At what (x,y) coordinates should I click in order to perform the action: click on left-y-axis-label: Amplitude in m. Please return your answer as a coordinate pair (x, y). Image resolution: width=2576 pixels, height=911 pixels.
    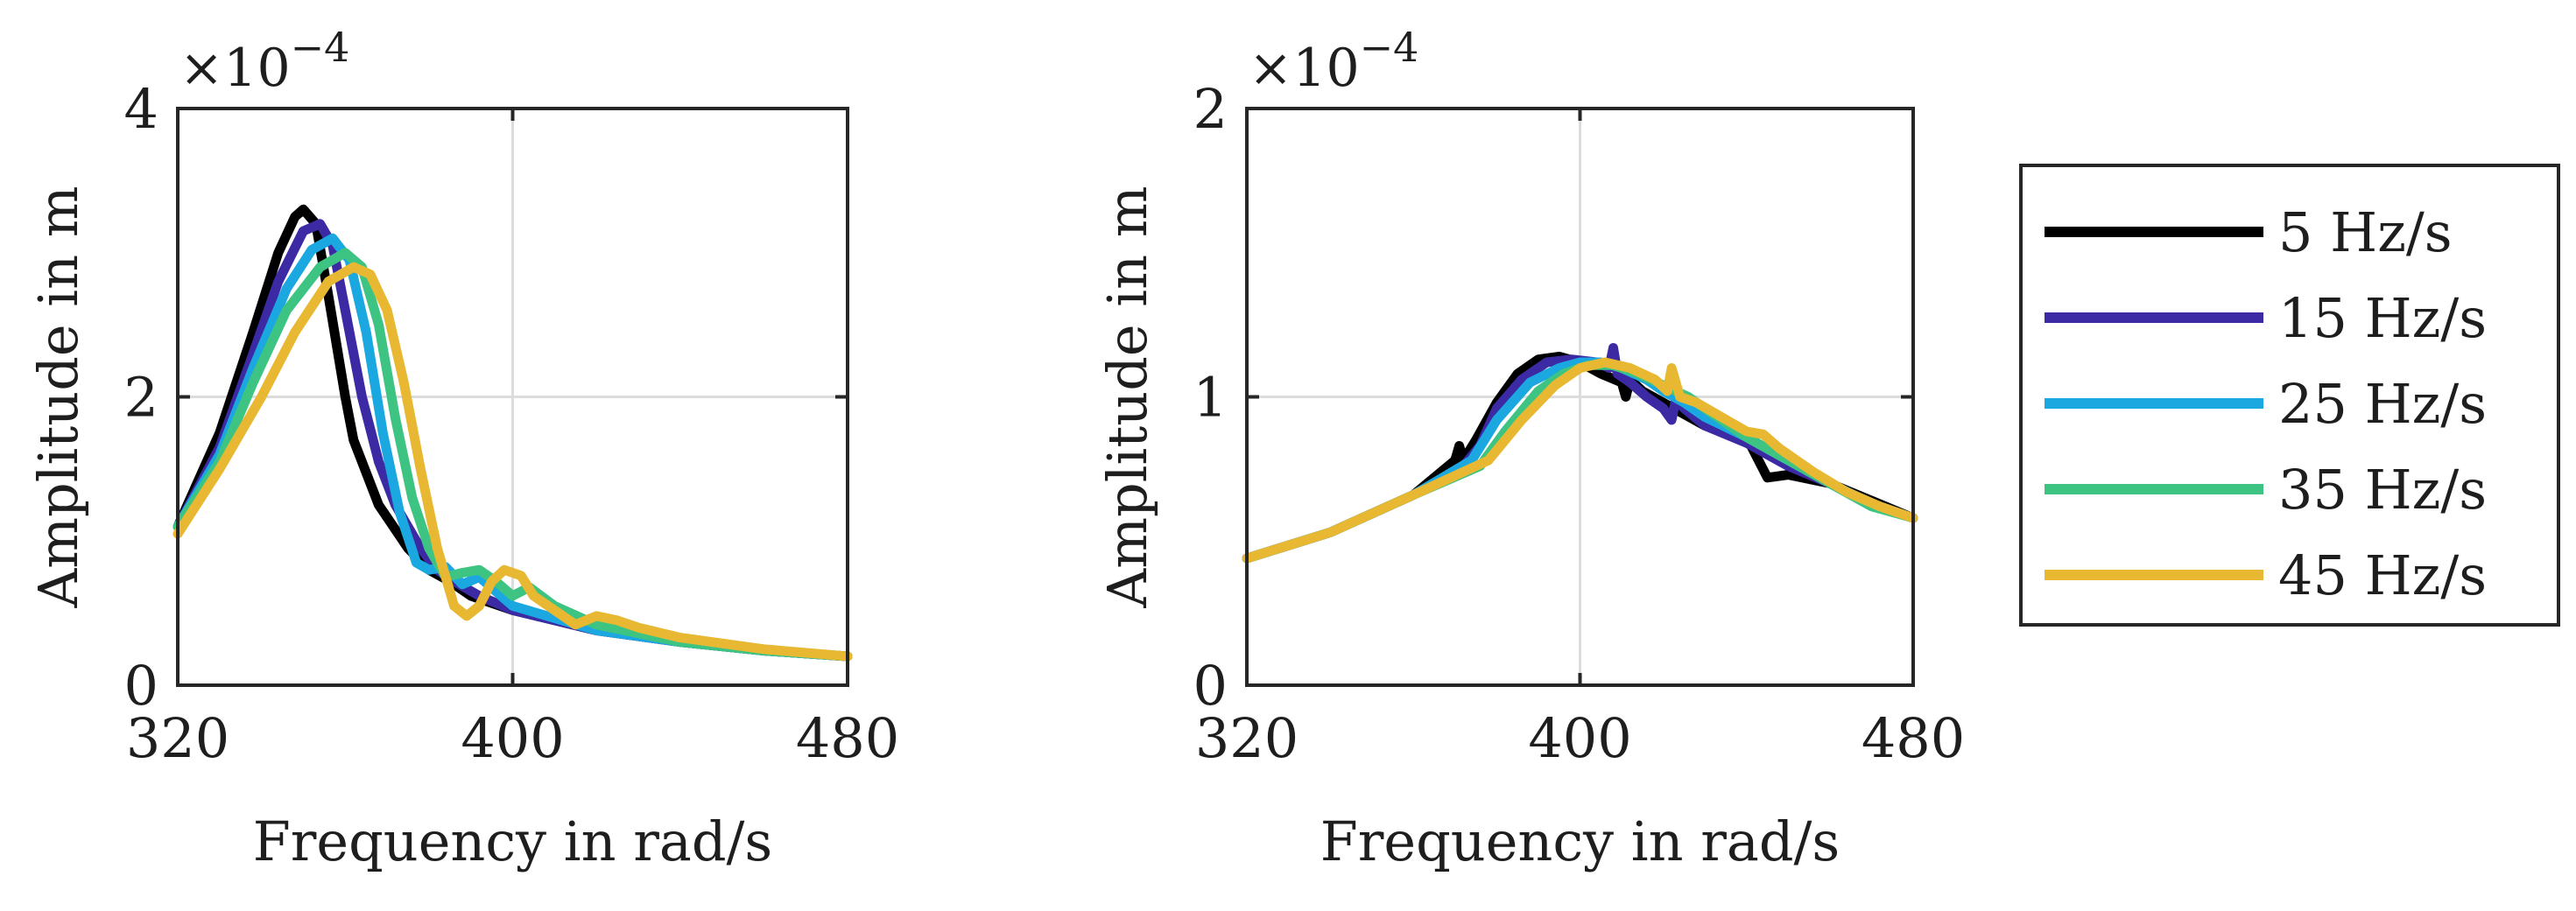
    Looking at the image, I should click on (58, 397).